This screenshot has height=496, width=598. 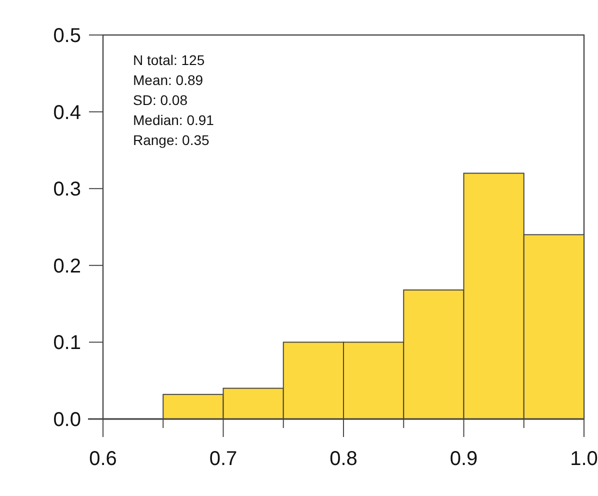 What do you see at coordinates (464, 459) in the screenshot?
I see `x-tick-label: 0.9` at bounding box center [464, 459].